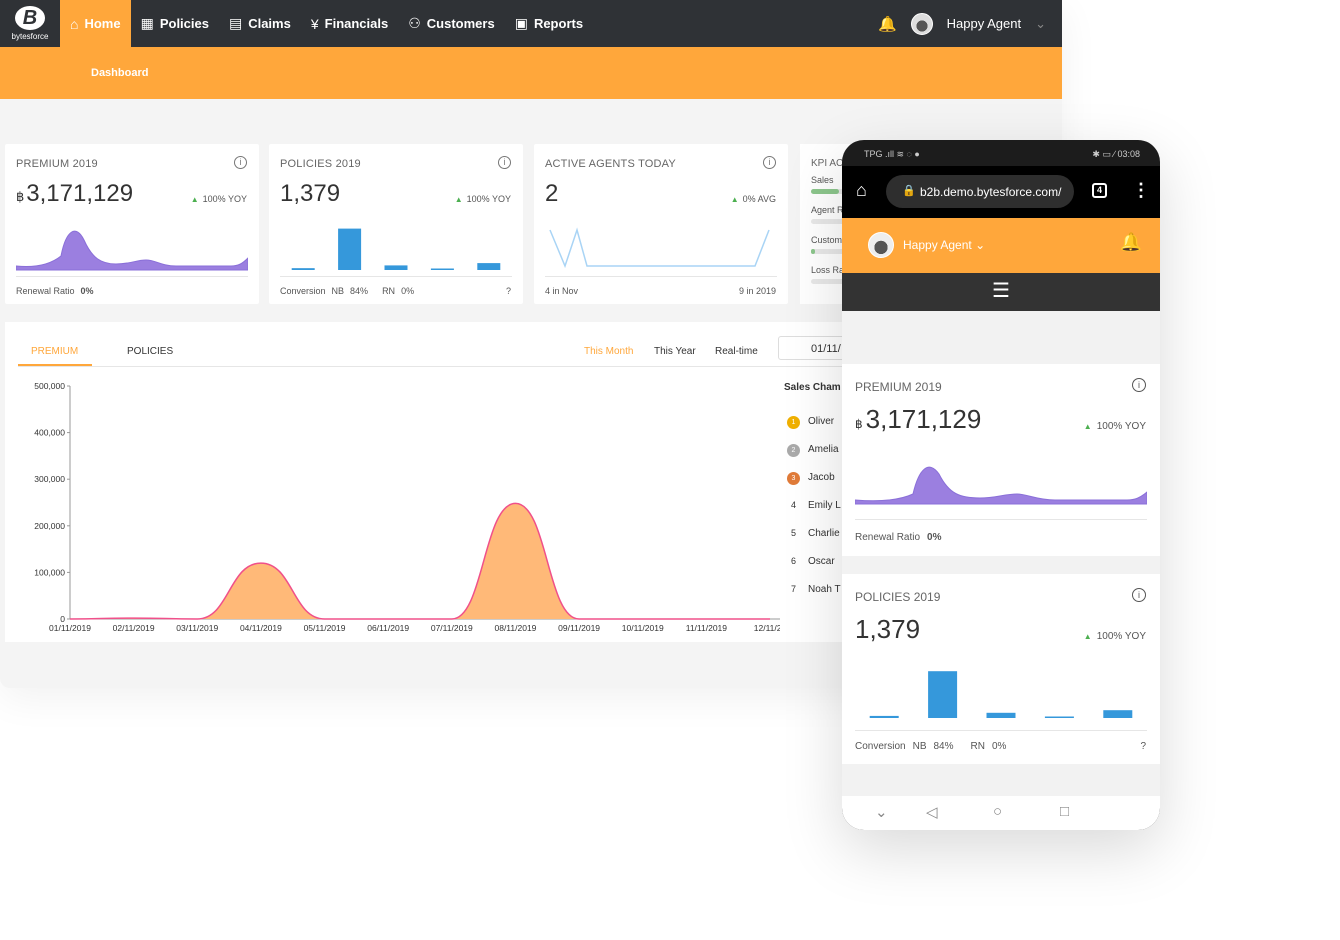 This screenshot has width=1340, height=940. I want to click on nav-financials: ¥ Financials, so click(349, 23).